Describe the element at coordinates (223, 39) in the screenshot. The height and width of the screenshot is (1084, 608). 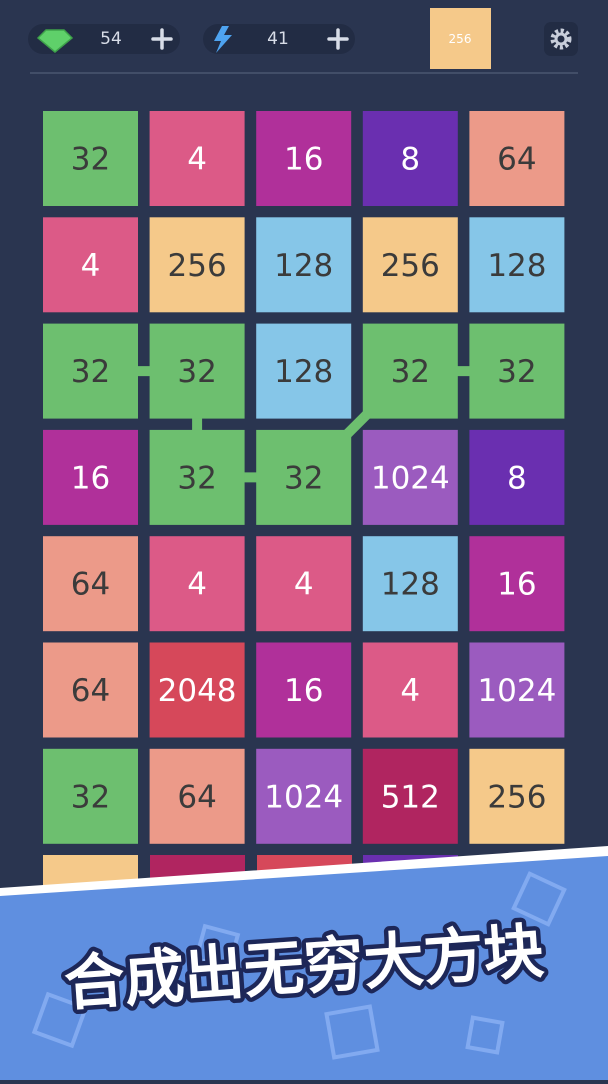
I see `energy-icon` at that location.